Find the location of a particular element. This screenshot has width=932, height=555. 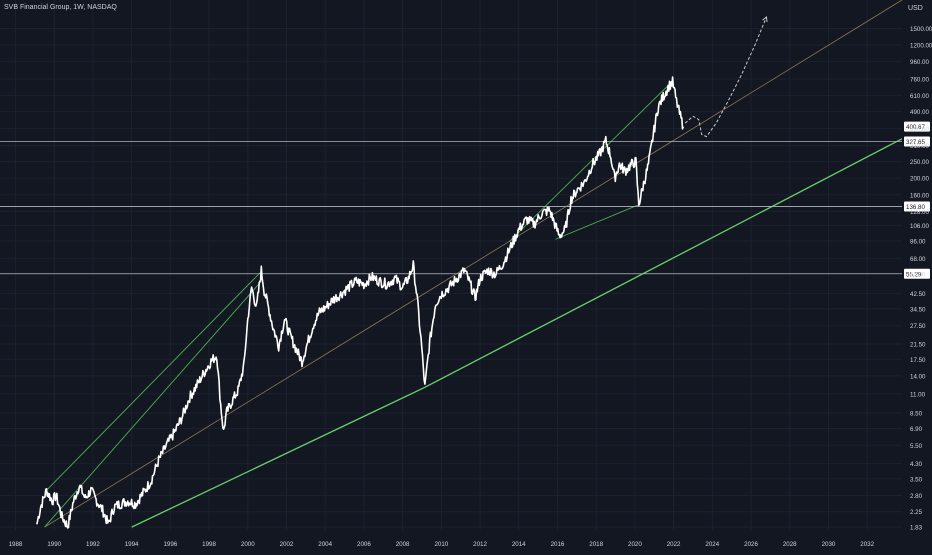

y-tick-label: 55.00 is located at coordinates (918, 275).